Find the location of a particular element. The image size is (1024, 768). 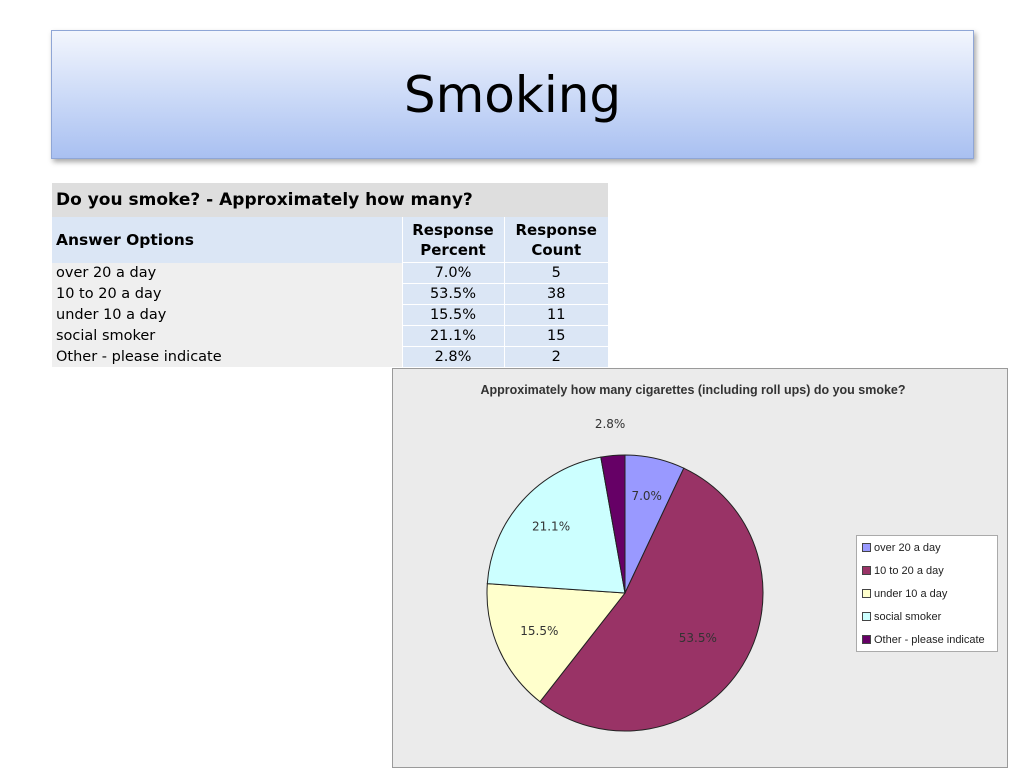

table-row: under 10 a day 15.5% 11 is located at coordinates (330, 315).